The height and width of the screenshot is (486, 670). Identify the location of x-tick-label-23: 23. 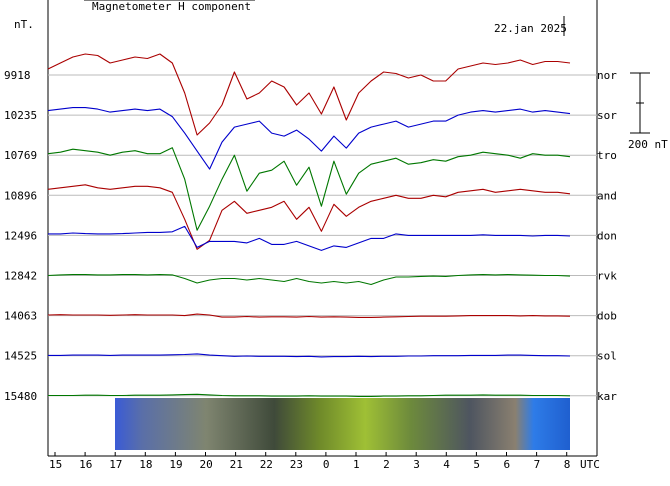
(296, 464).